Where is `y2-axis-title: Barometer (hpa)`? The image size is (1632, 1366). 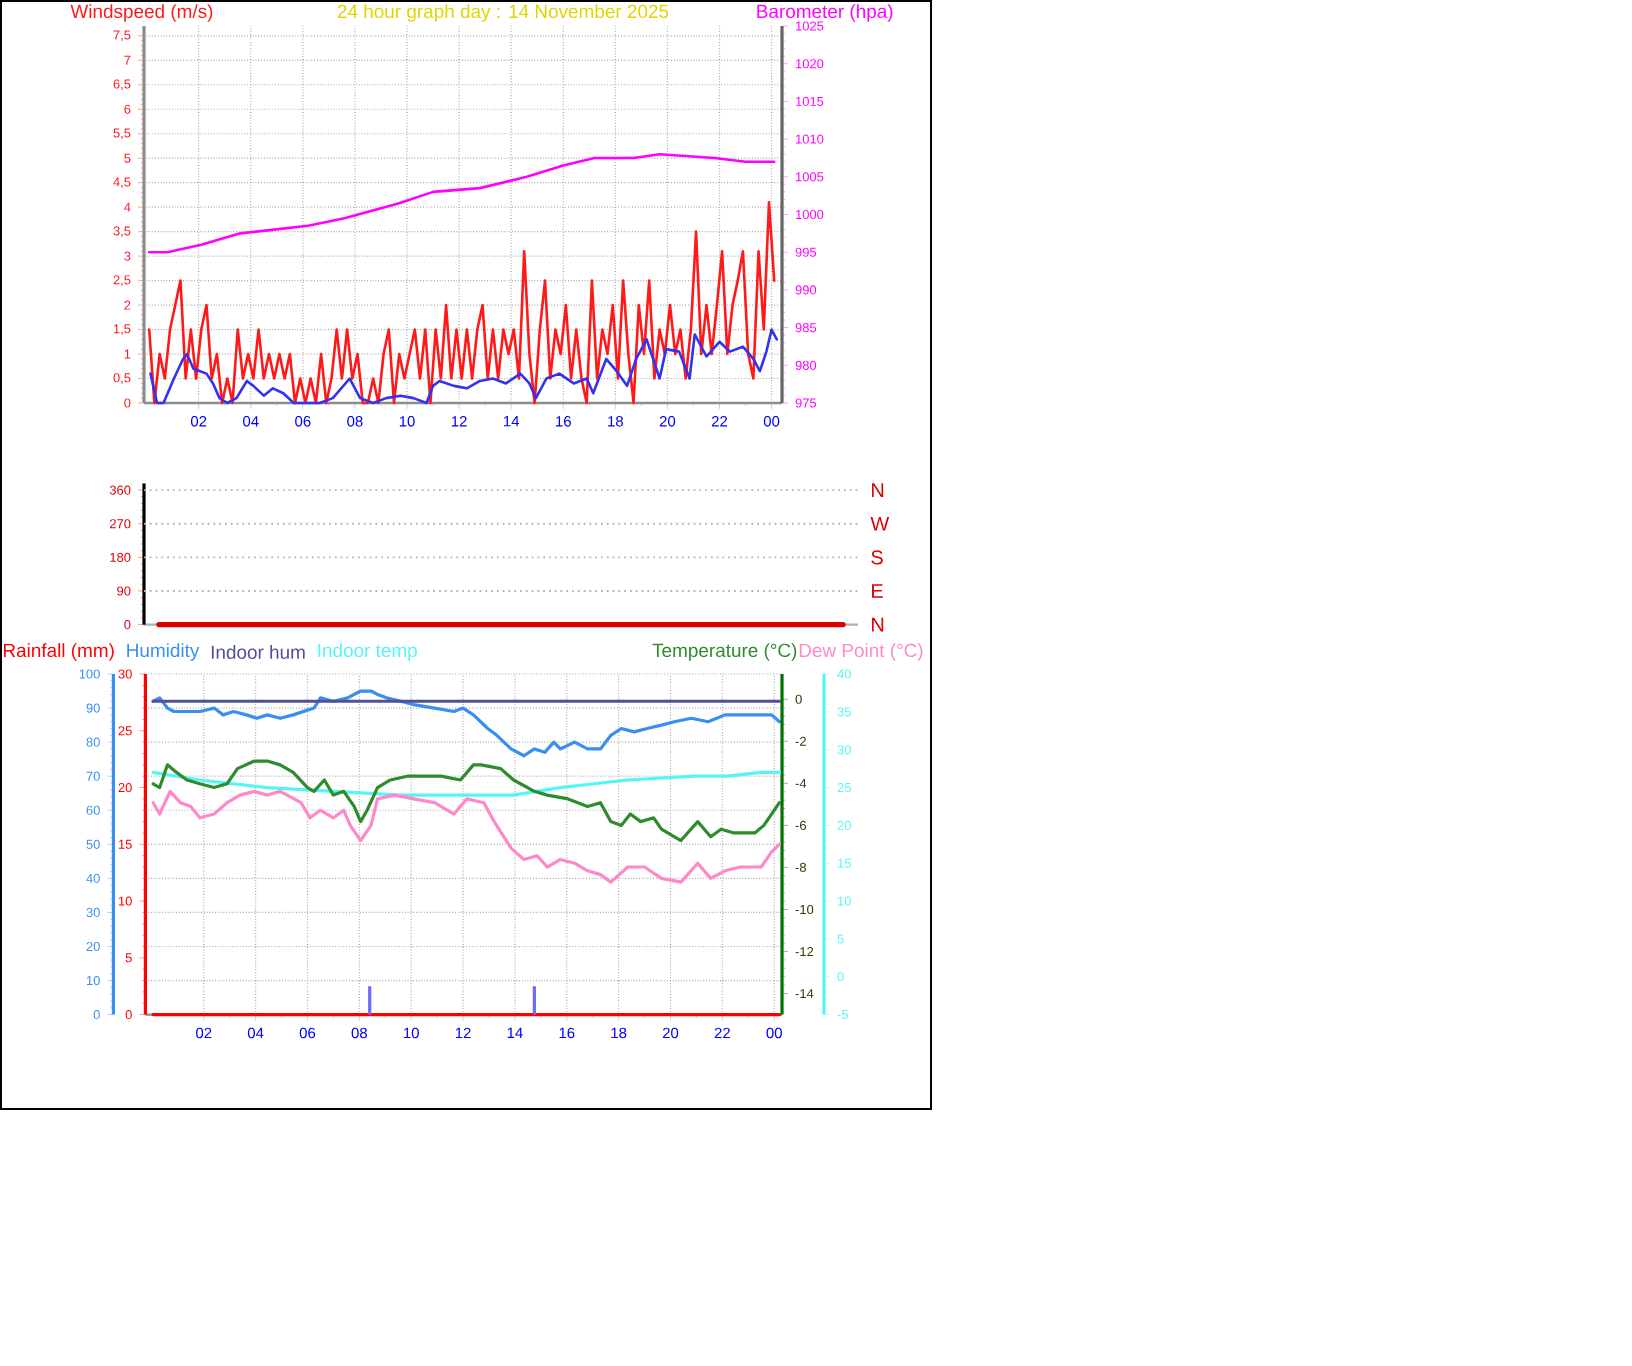 y2-axis-title: Barometer (hpa) is located at coordinates (825, 13).